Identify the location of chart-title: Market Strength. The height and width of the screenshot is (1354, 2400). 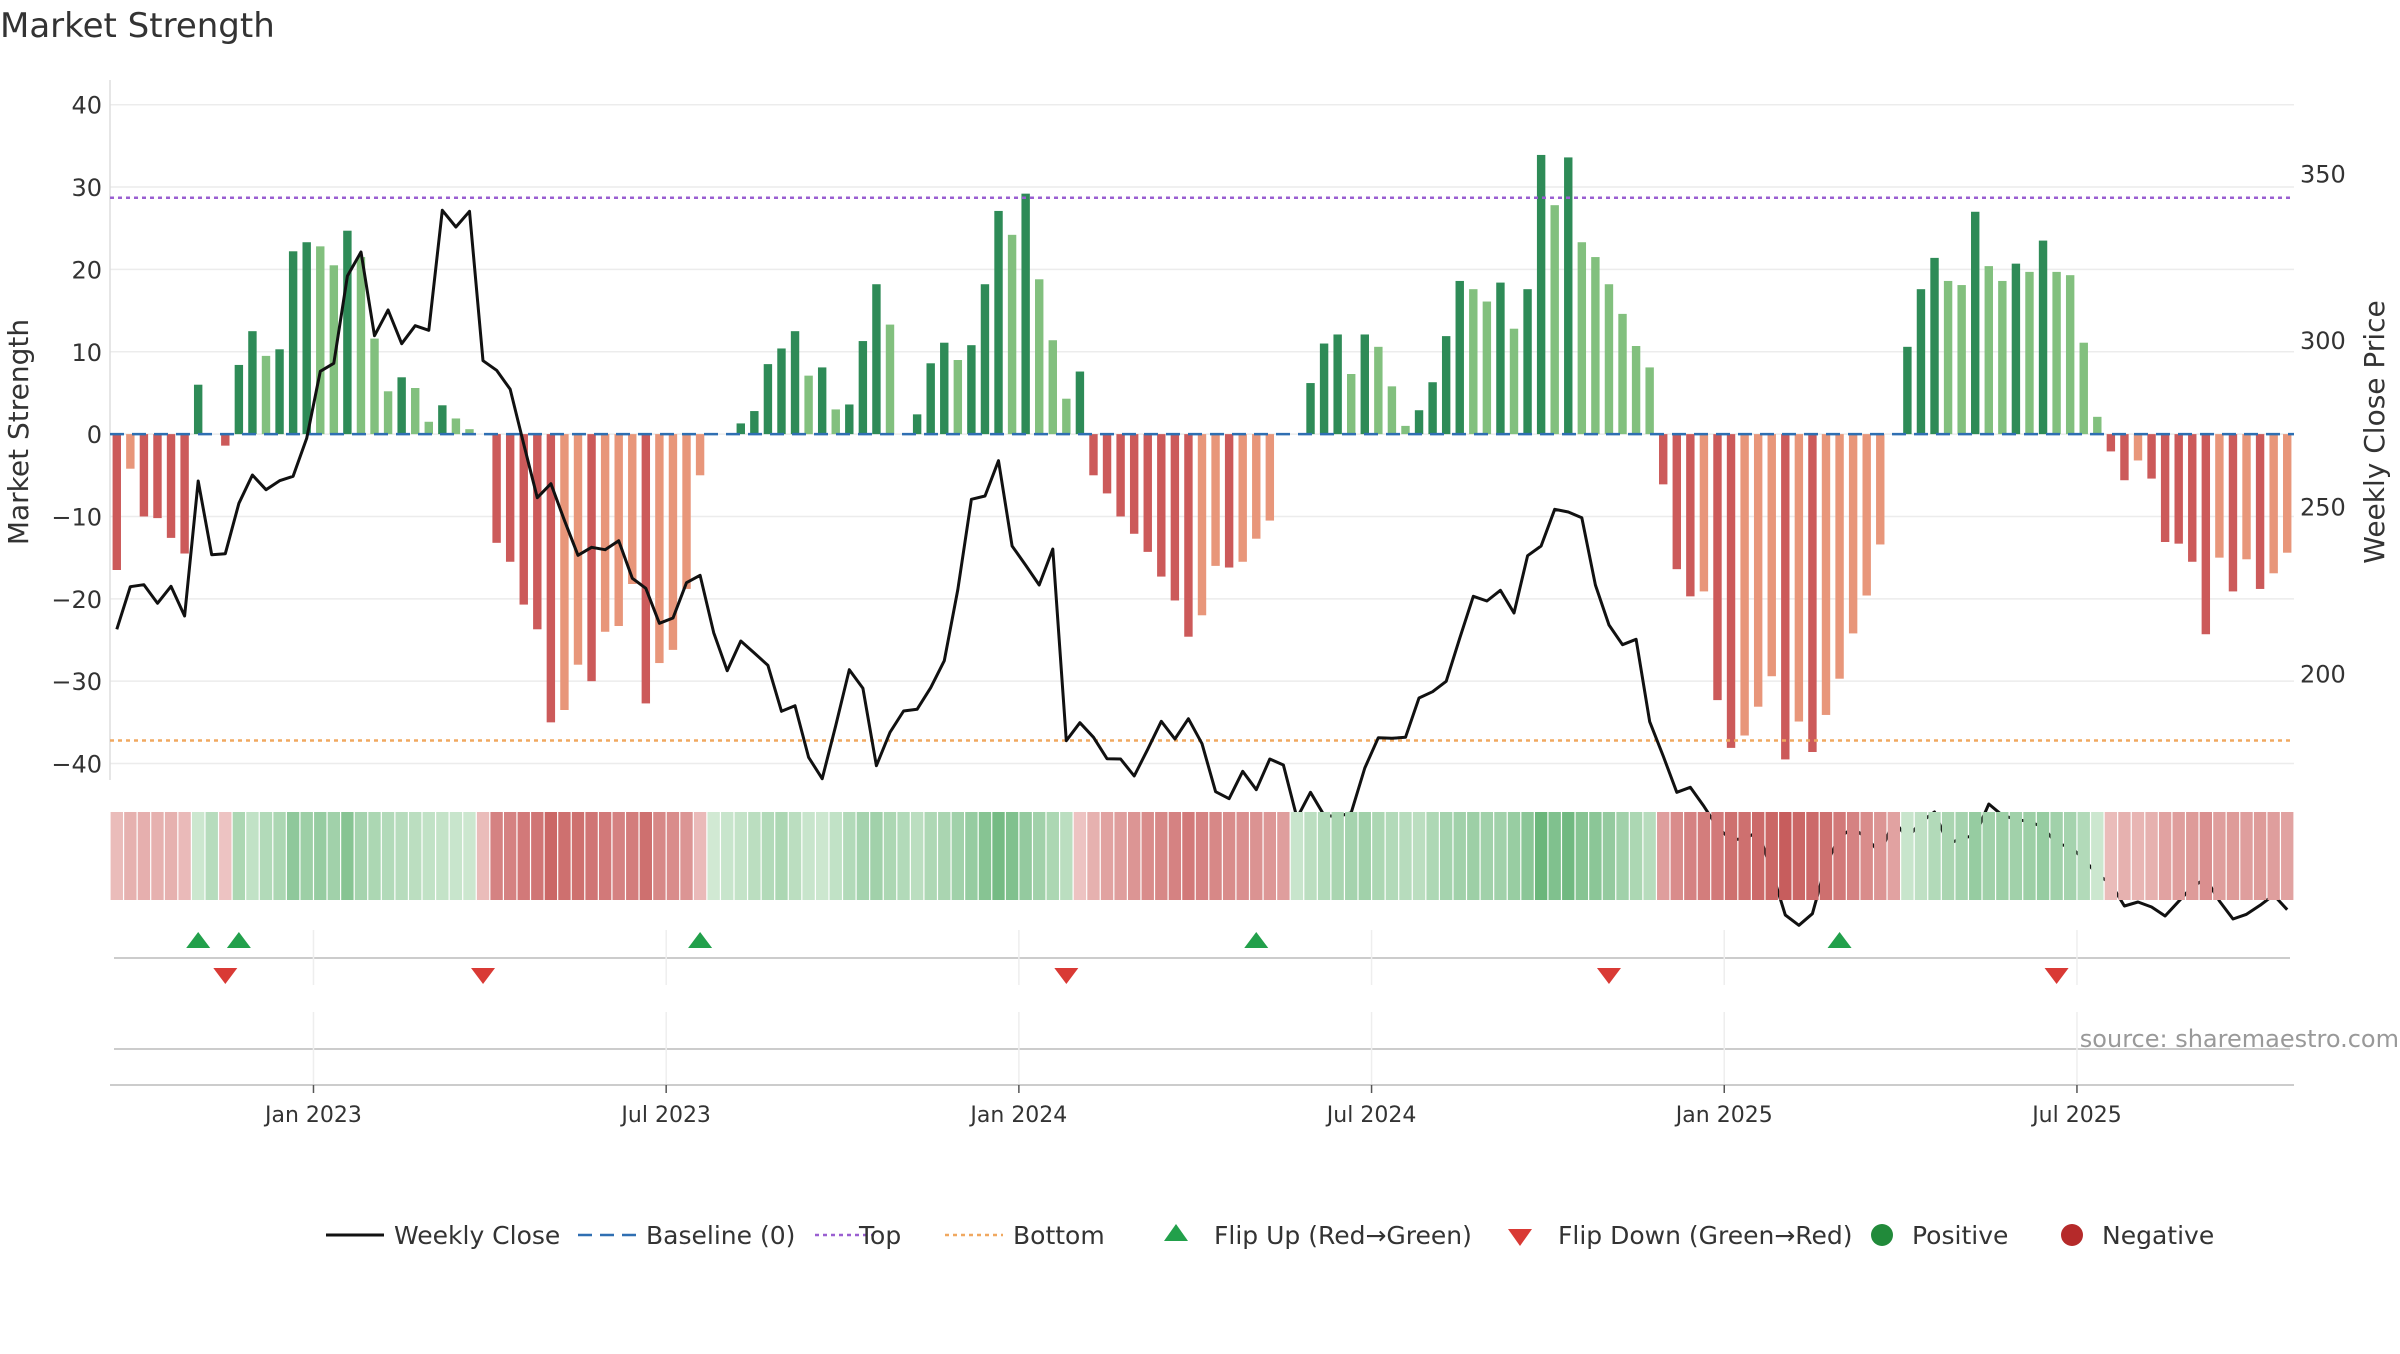
(137, 26).